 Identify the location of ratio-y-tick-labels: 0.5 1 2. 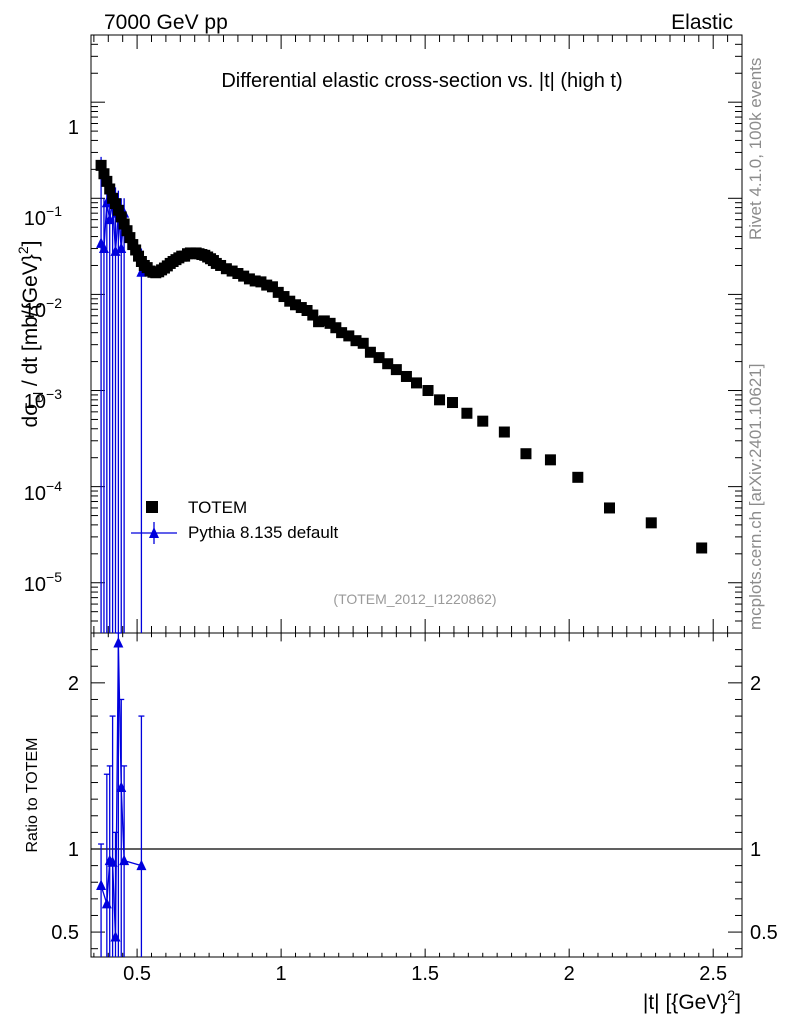
(65, 808).